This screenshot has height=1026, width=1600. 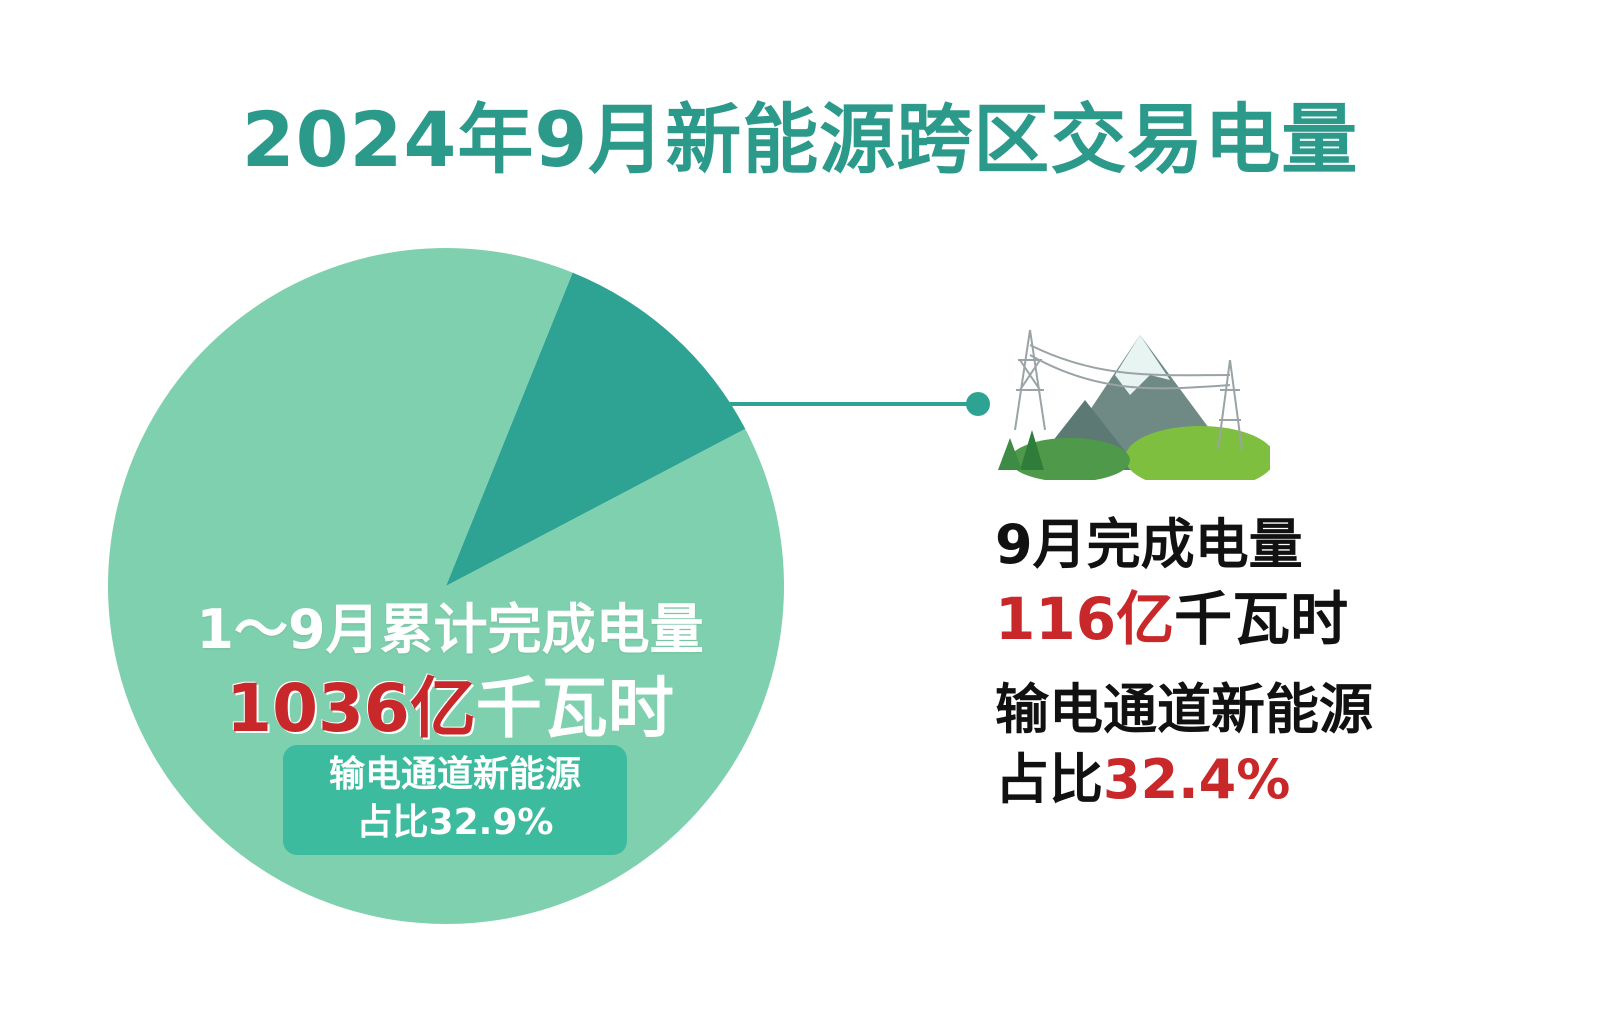 I want to click on september-label: 9月完成电量, so click(x=1149, y=544).